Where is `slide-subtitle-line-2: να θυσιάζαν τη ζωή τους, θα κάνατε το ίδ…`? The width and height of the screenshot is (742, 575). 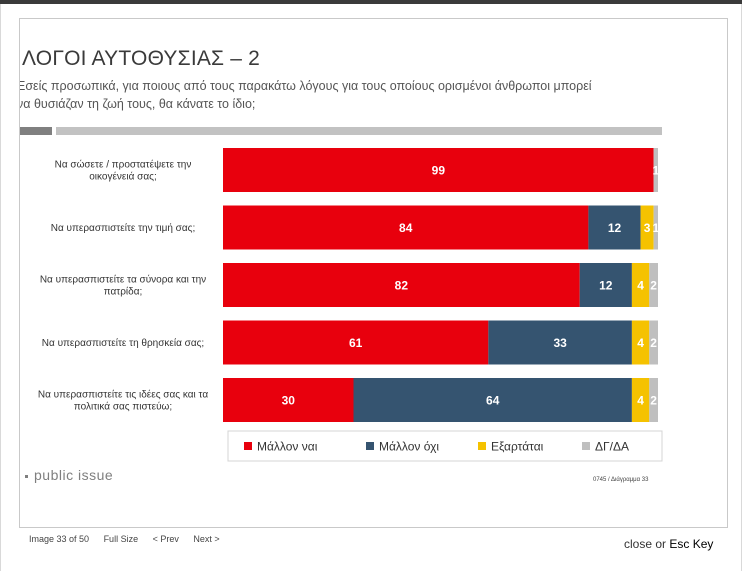 slide-subtitle-line-2: να θυσιάζαν τη ζωή τους, θα κάνατε το ίδ… is located at coordinates (137, 104).